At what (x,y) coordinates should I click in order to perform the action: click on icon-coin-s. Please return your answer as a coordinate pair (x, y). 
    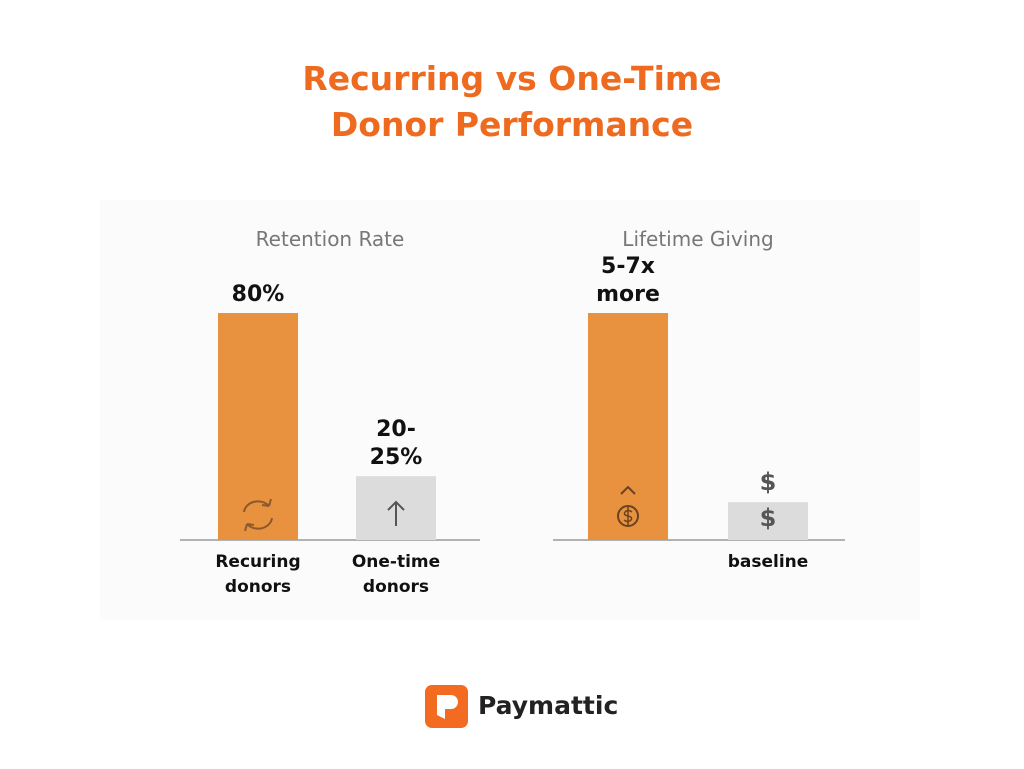
    Looking at the image, I should click on (628, 516).